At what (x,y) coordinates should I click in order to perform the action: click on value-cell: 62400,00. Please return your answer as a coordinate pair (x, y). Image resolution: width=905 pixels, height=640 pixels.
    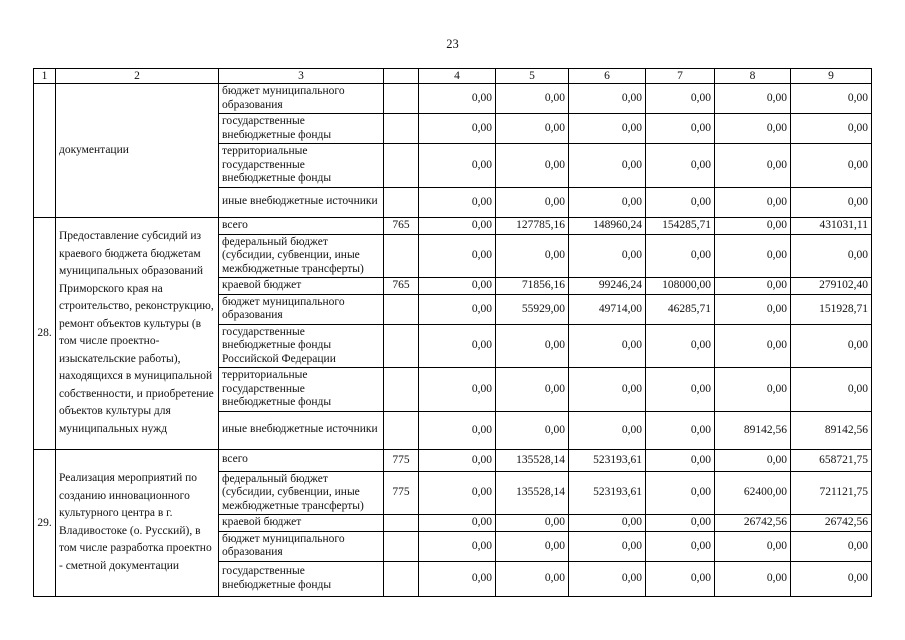
    Looking at the image, I should click on (752, 492).